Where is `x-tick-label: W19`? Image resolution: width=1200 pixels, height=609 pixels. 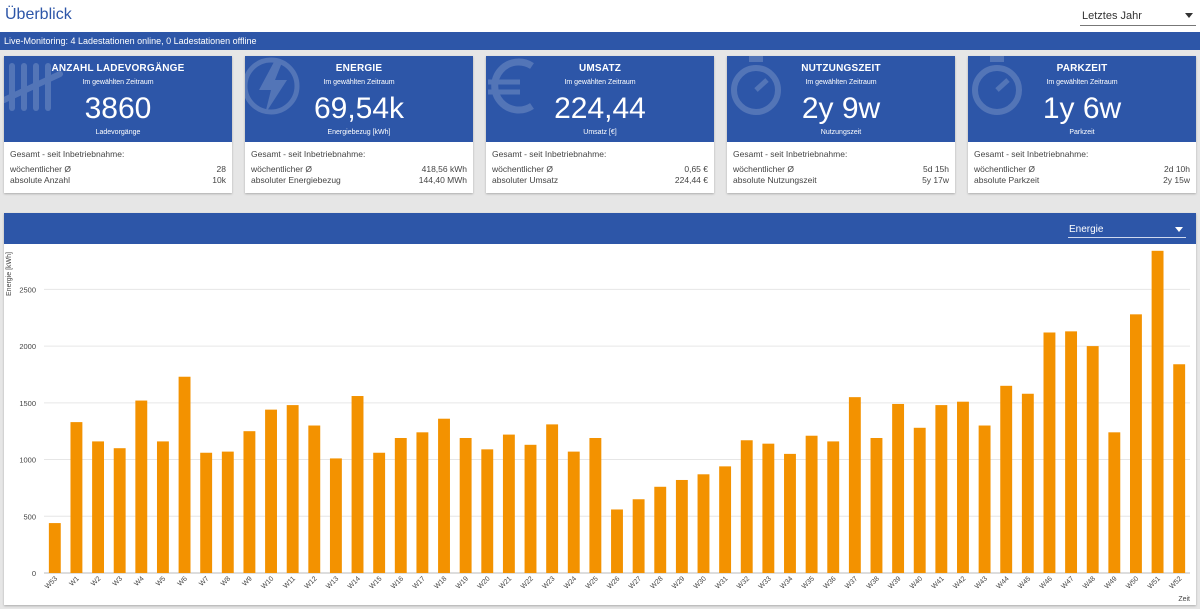 x-tick-label: W19 is located at coordinates (462, 582).